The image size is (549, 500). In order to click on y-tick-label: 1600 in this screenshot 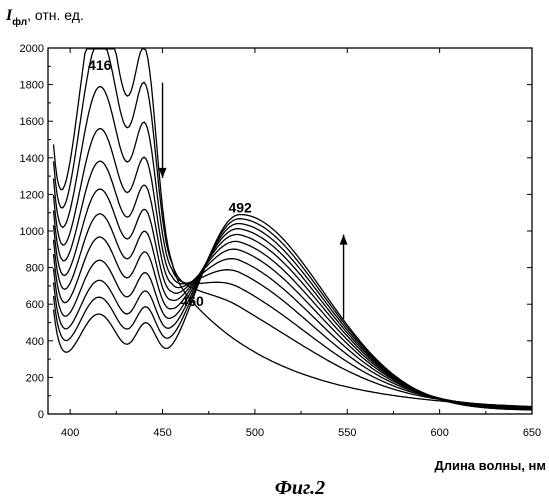, I will do `click(32, 122)`.